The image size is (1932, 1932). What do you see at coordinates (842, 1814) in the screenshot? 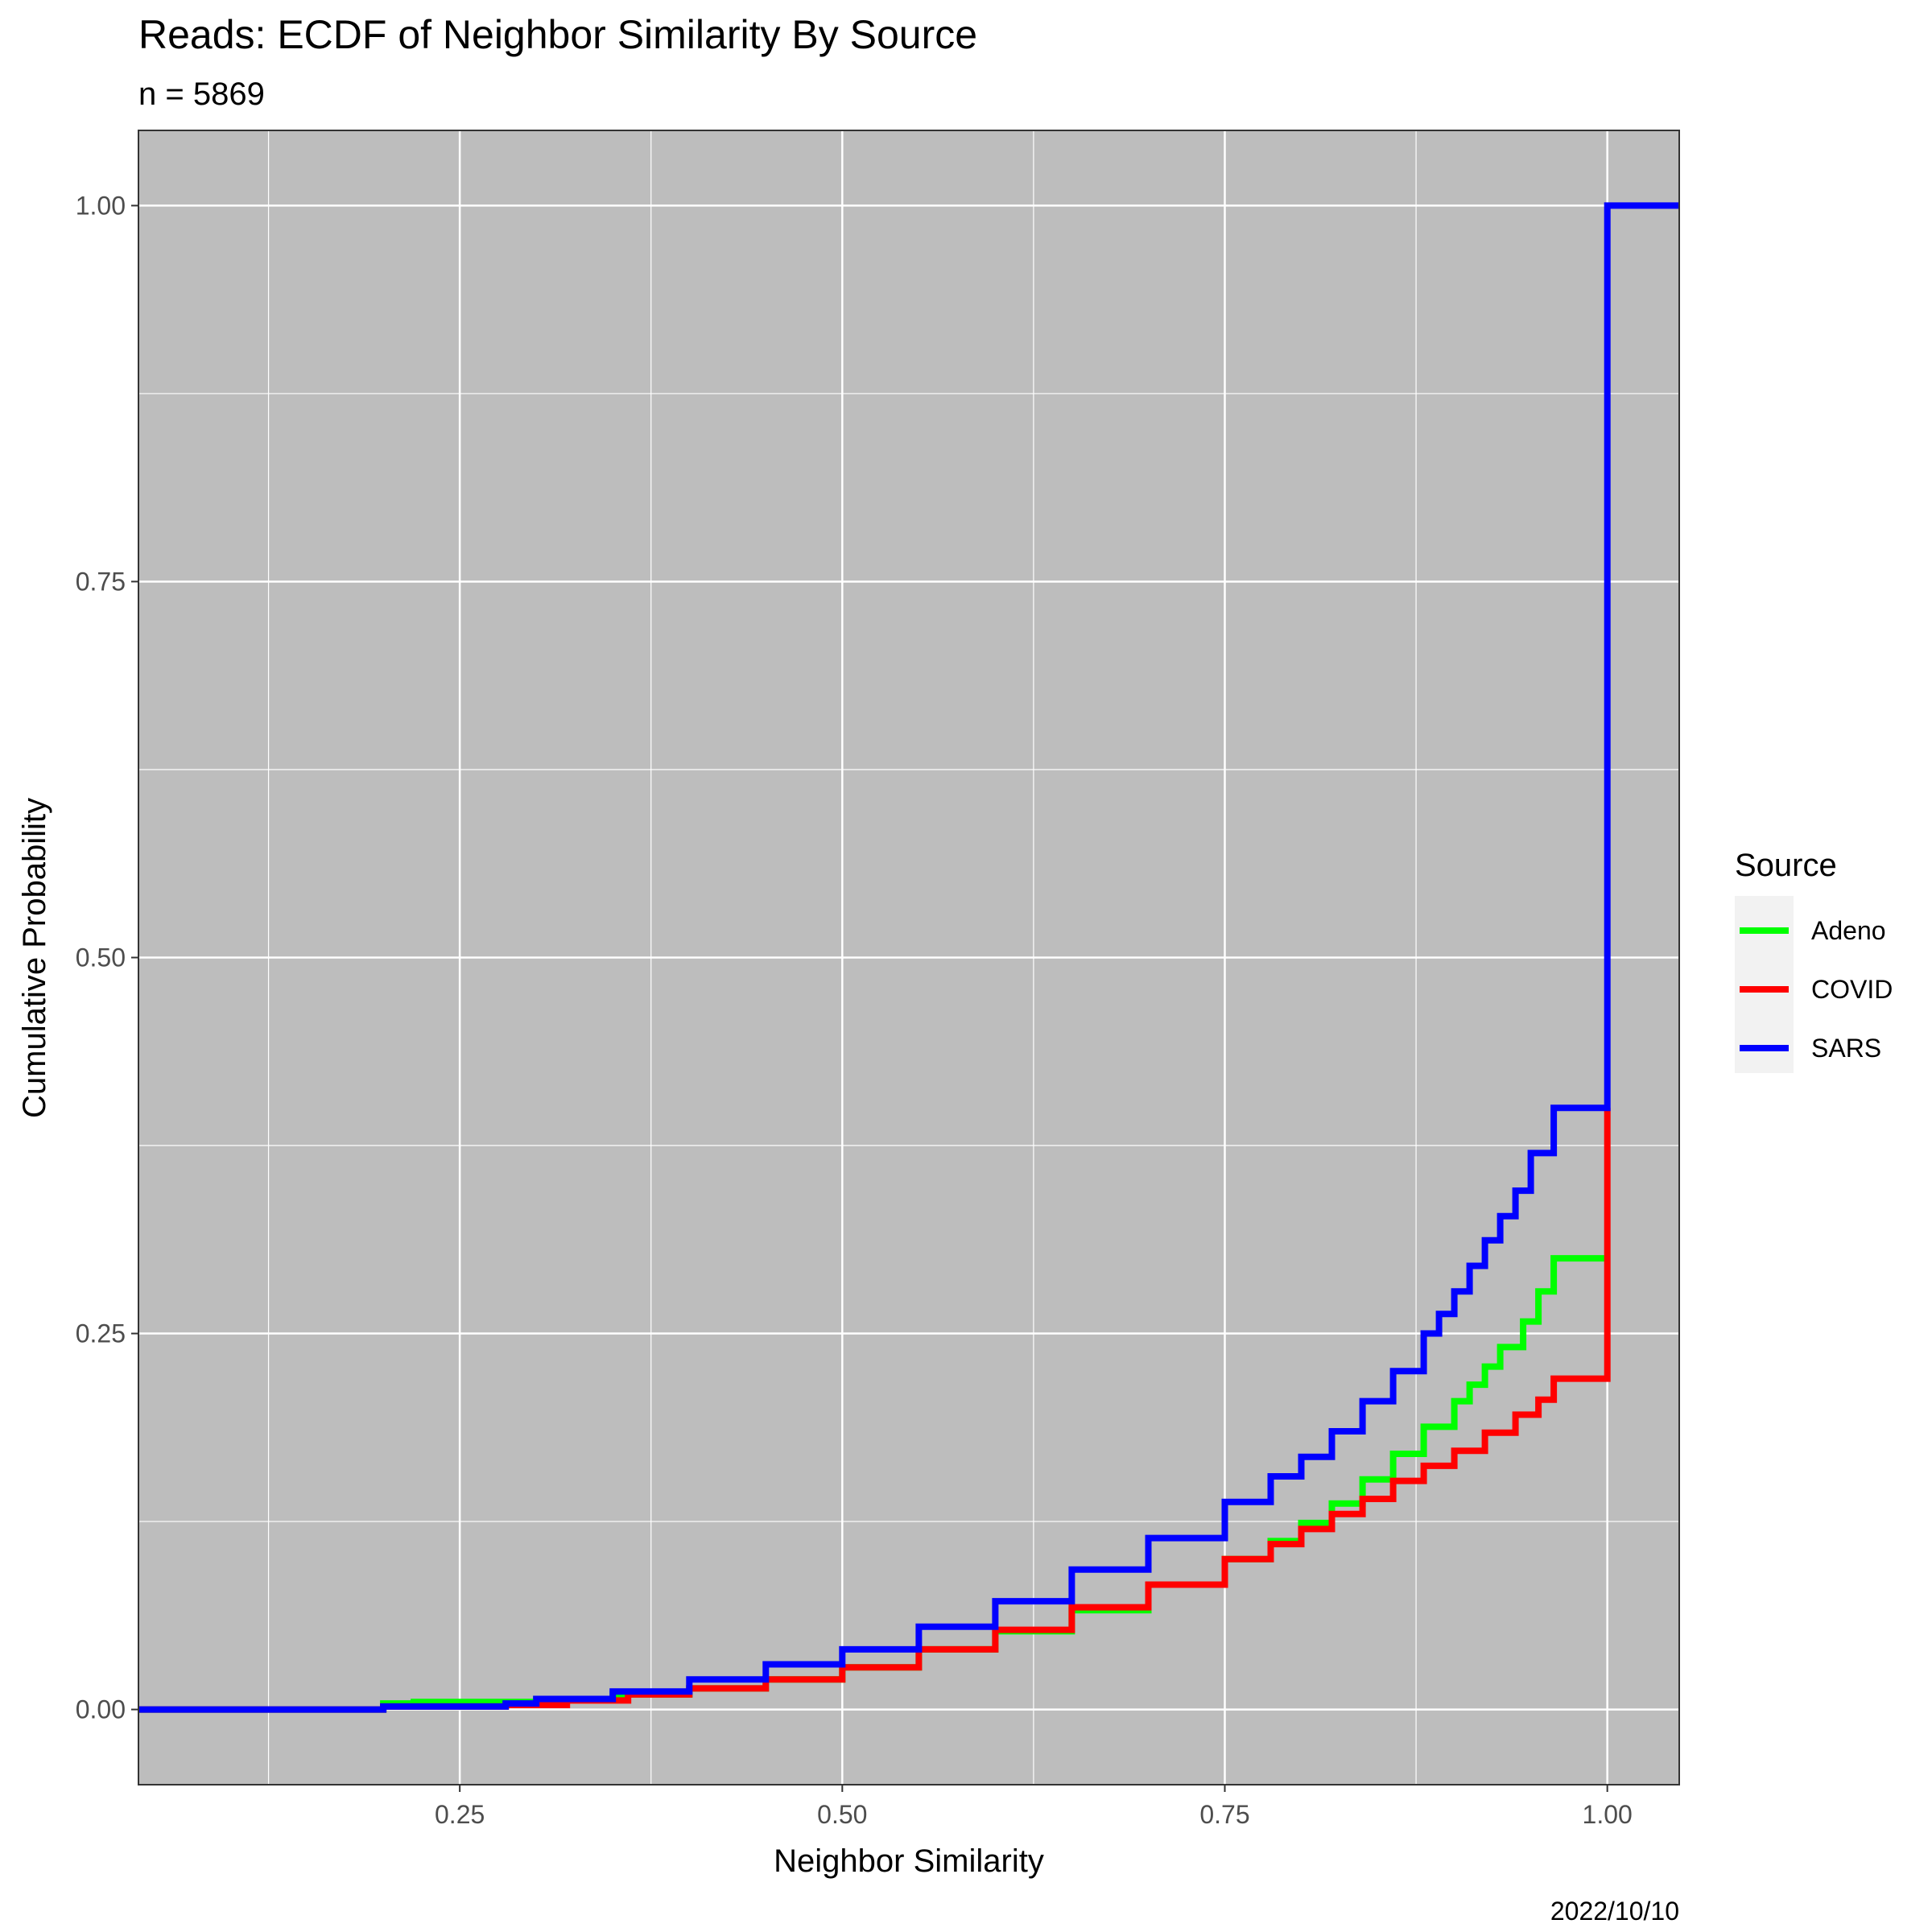
I see `x-tick-label: 0.50` at bounding box center [842, 1814].